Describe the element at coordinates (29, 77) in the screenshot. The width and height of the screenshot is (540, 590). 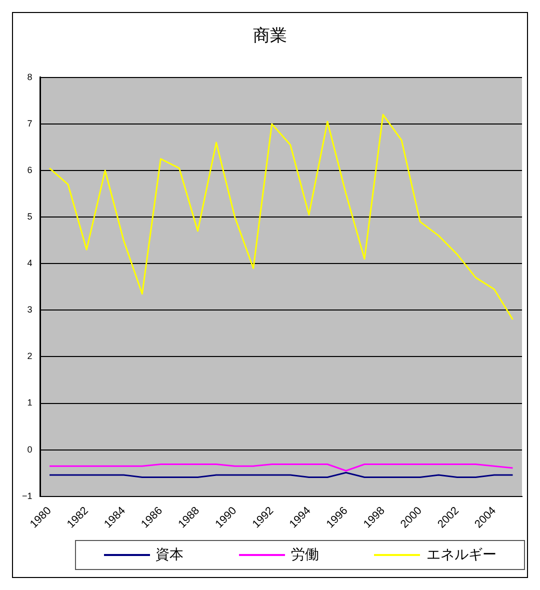
I see `y-tick-label: 8` at that location.